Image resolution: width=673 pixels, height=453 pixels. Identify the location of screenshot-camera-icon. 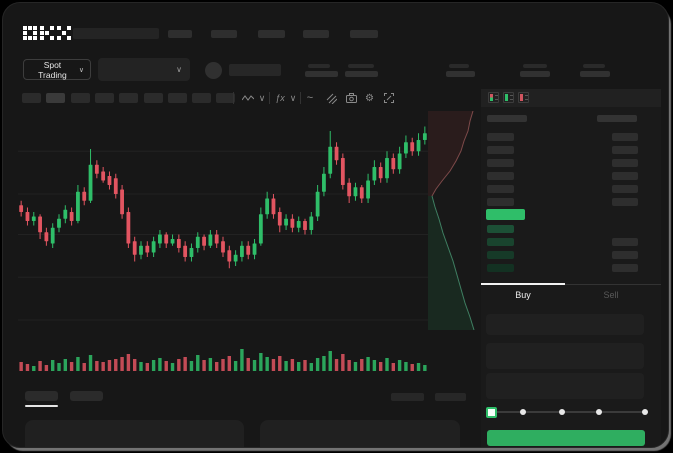
(351, 98).